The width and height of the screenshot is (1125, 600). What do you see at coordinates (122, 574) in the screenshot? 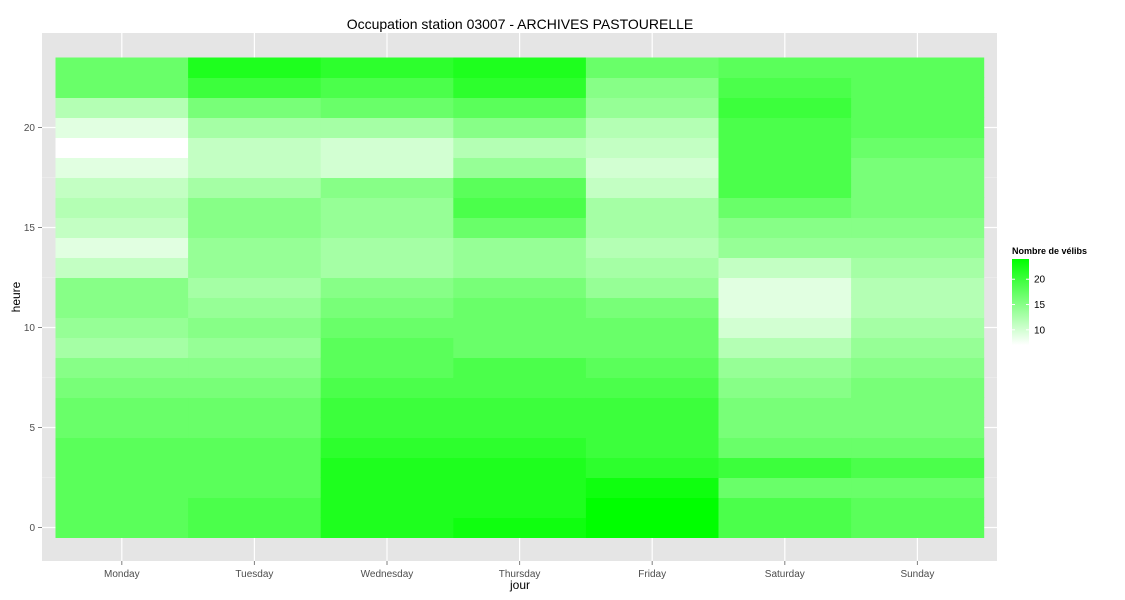
I see `x-tick-label: Monday` at bounding box center [122, 574].